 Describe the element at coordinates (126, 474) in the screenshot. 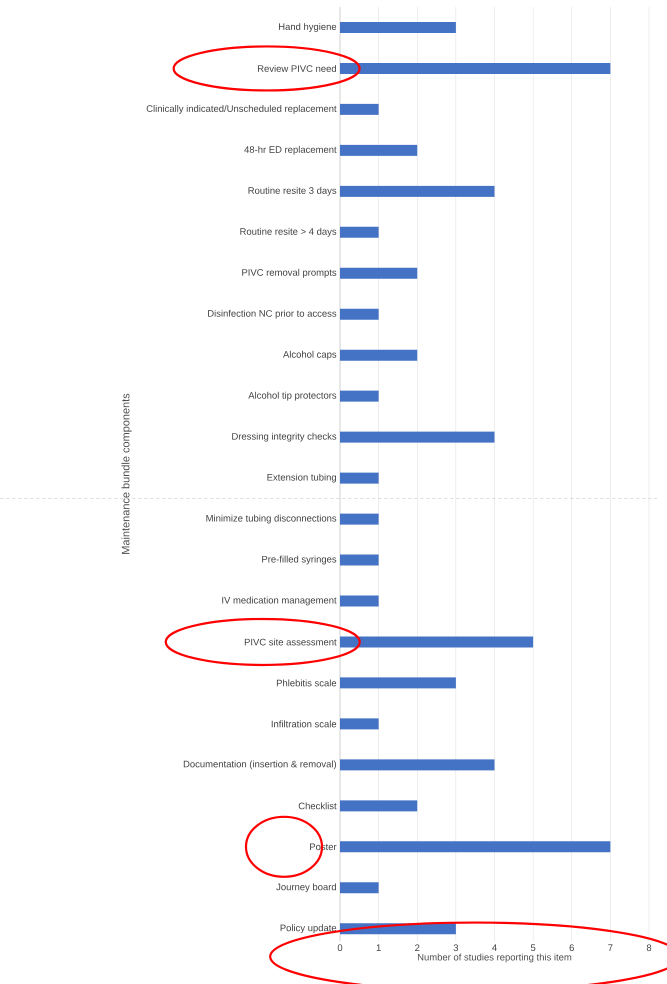

I see `y-axis-title: Maintenance bundle components` at that location.